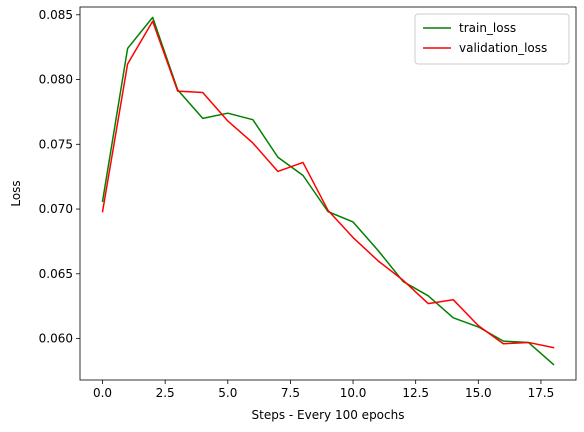  What do you see at coordinates (328, 415) in the screenshot?
I see `x-axis-label: Steps - Every 100 epochs` at bounding box center [328, 415].